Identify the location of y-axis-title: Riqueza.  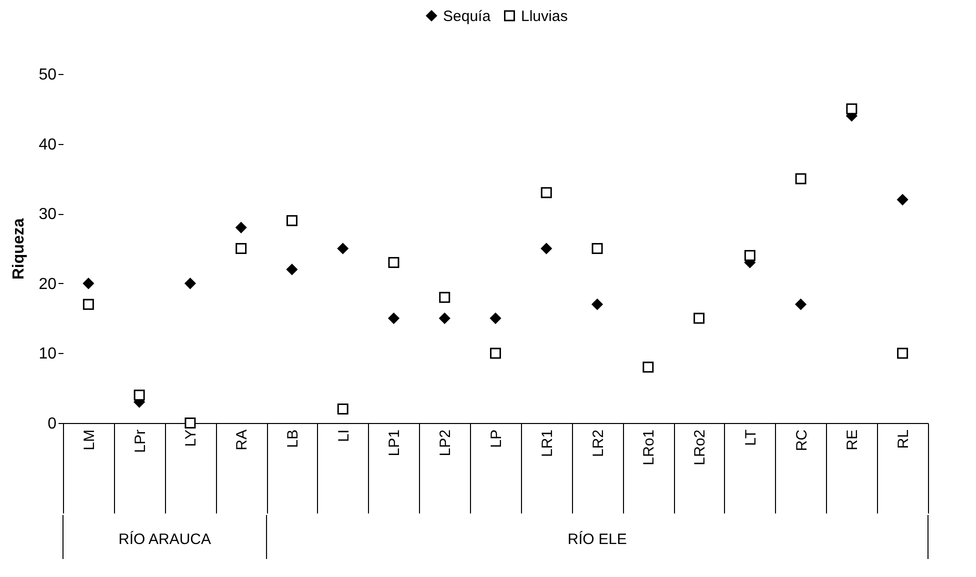
(19, 249).